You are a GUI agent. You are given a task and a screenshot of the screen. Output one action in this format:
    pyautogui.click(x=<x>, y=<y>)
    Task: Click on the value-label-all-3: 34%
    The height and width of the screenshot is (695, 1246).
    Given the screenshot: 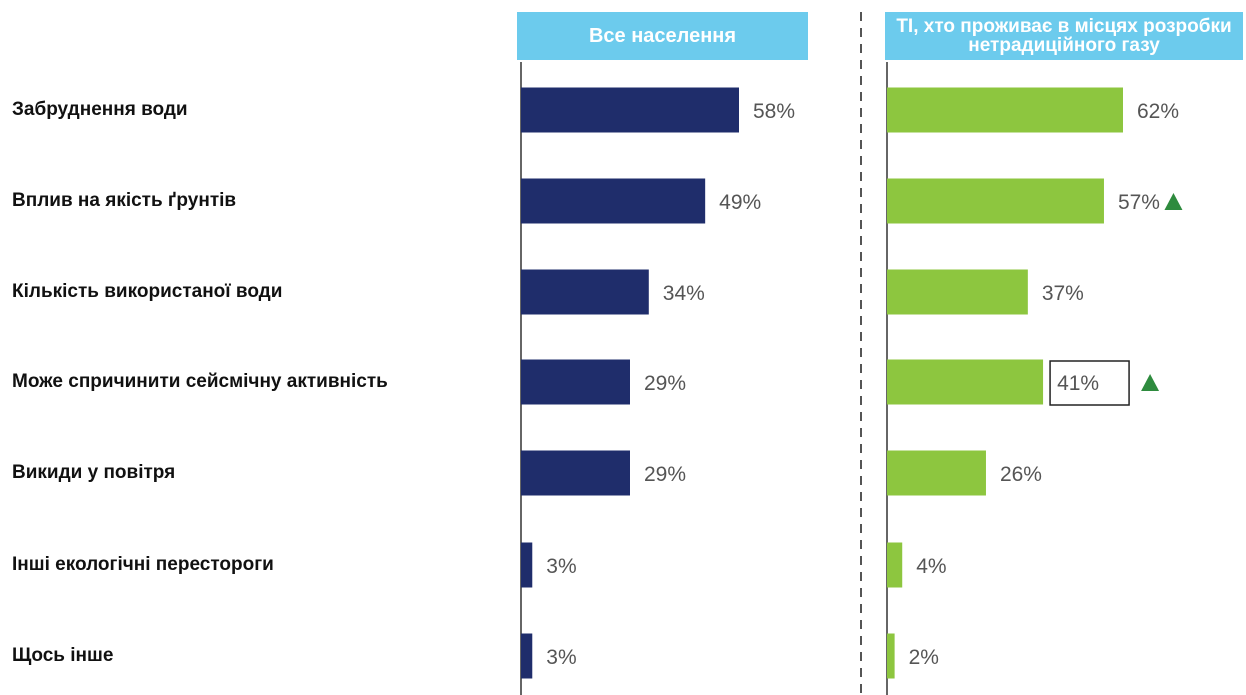 What is the action you would take?
    pyautogui.click(x=684, y=293)
    